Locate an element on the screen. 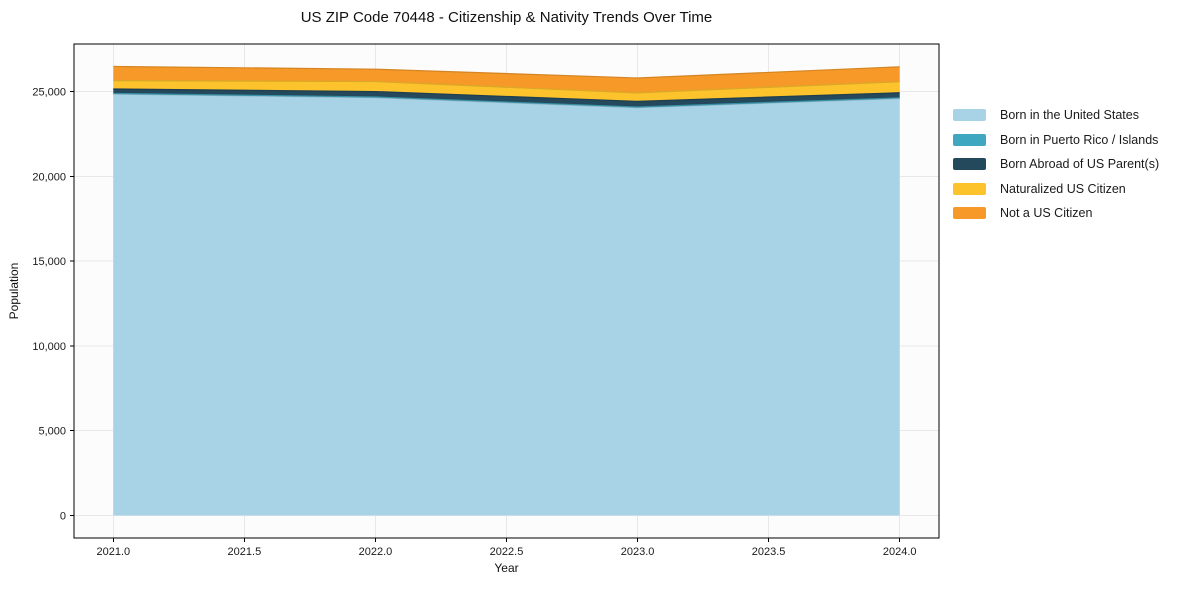 The image size is (1189, 590). y-tick-label: 25,000 is located at coordinates (49, 93).